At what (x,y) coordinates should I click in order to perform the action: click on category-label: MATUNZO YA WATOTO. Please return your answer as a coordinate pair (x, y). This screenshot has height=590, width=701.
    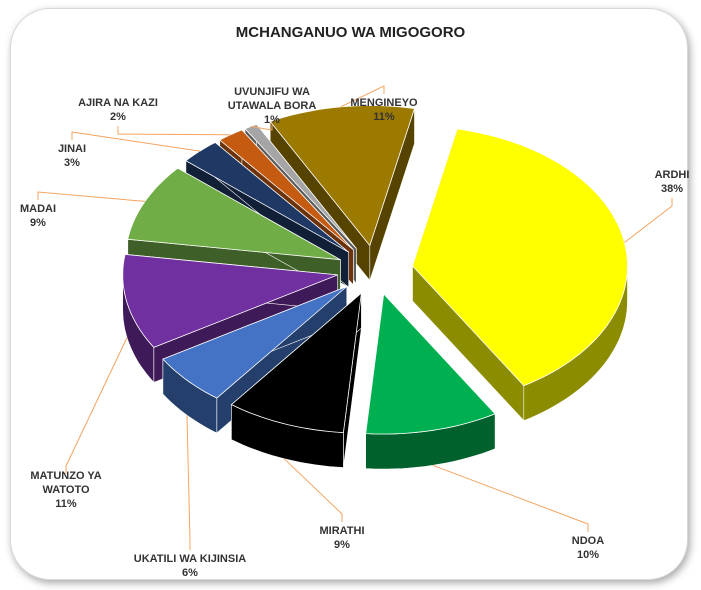
    Looking at the image, I should click on (66, 483).